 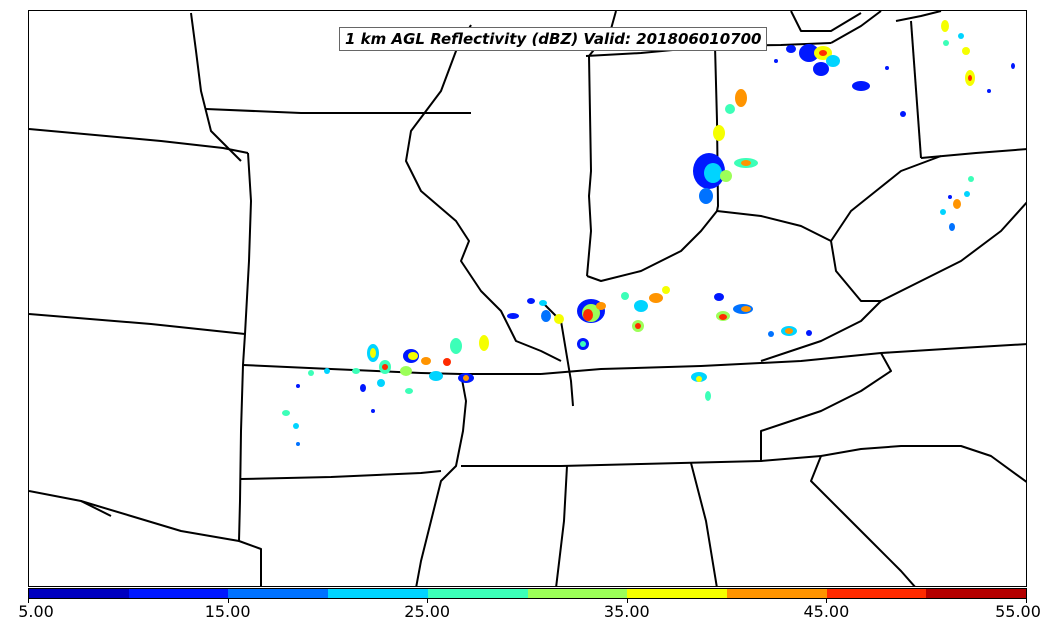 What do you see at coordinates (1018, 611) in the screenshot?
I see `colorbar-label: 55.00` at bounding box center [1018, 611].